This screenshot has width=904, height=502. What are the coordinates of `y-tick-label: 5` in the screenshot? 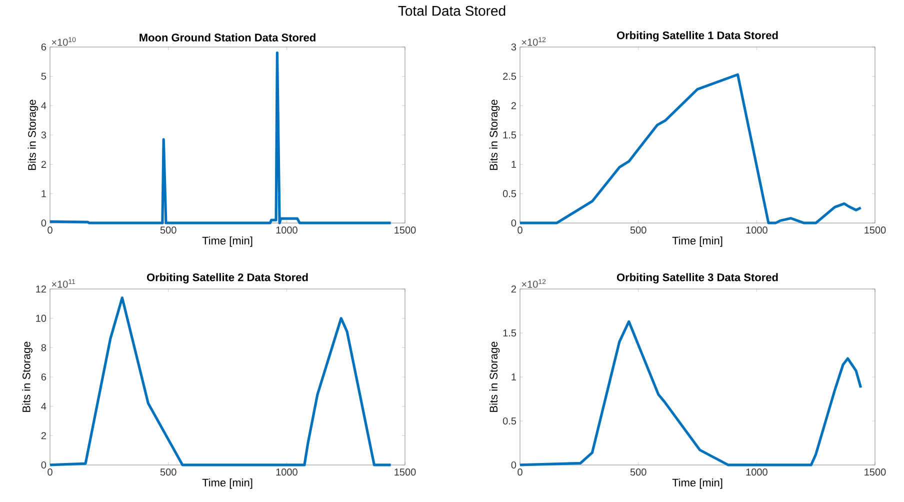 It's located at (43, 76).